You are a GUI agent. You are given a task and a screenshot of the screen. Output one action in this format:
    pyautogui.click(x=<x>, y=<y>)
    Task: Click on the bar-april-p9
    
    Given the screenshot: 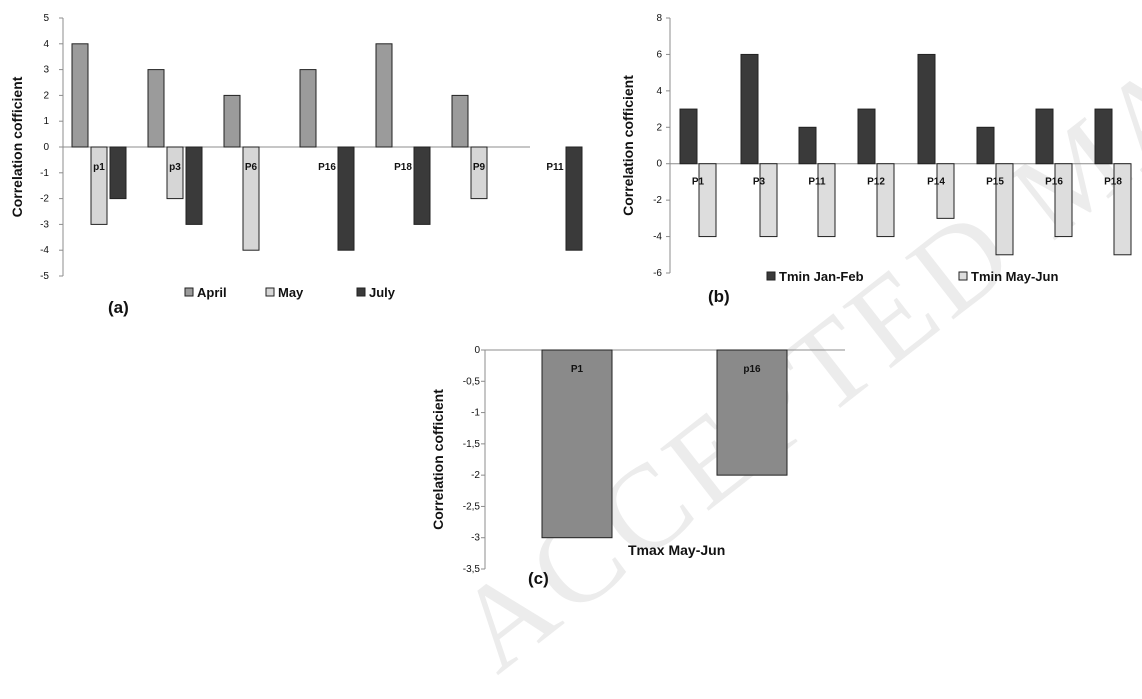 What is the action you would take?
    pyautogui.click(x=460, y=121)
    